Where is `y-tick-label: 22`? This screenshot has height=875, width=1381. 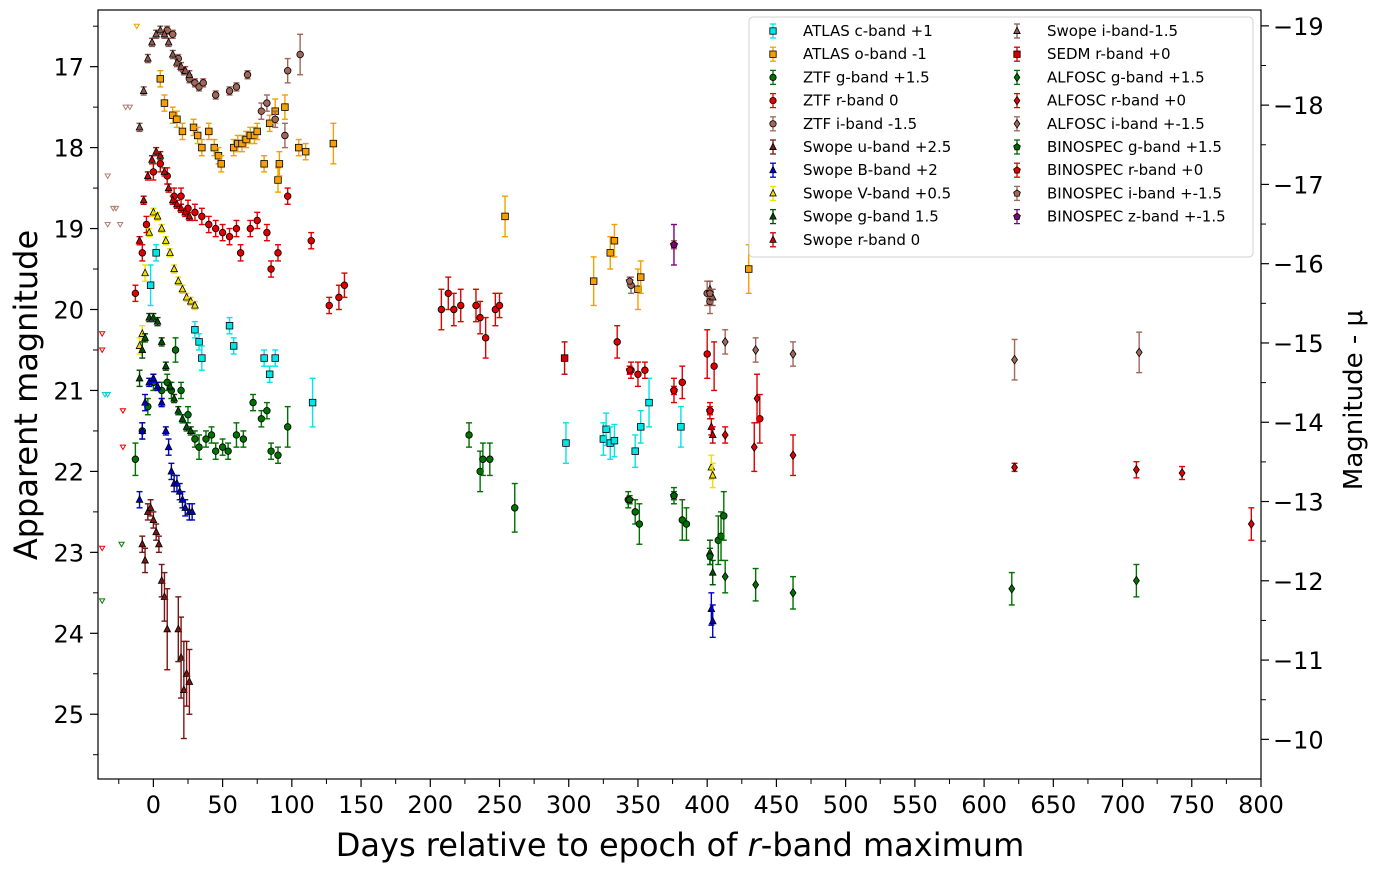 y-tick-label: 22 is located at coordinates (68, 472).